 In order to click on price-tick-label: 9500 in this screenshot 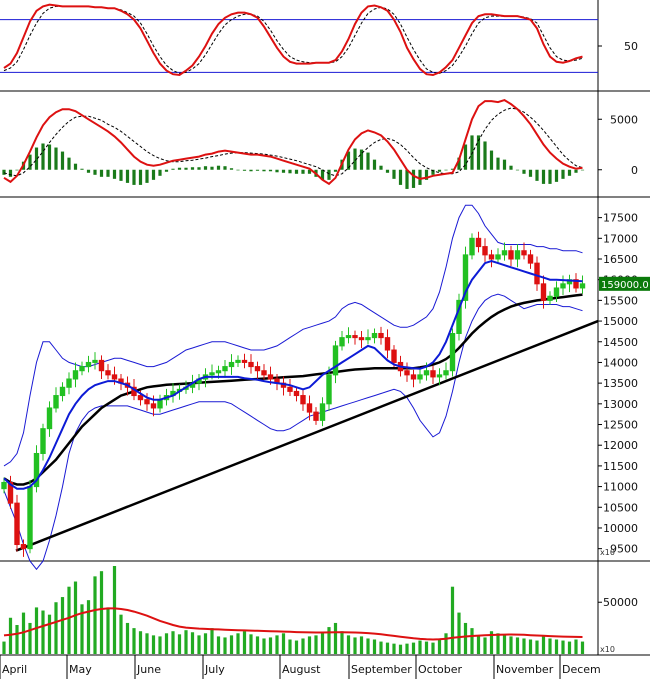, I will do `click(624, 549)`.